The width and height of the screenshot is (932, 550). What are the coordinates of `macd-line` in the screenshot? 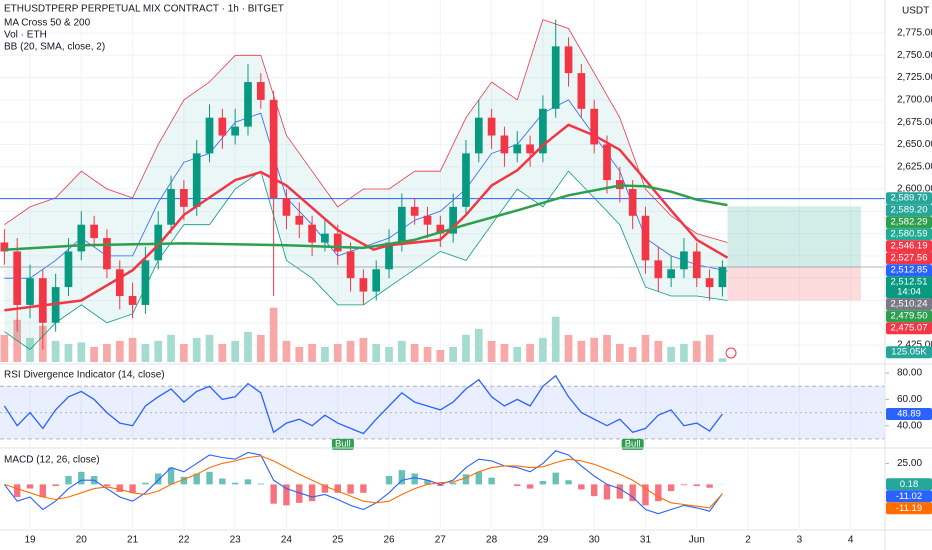 It's located at (363, 482).